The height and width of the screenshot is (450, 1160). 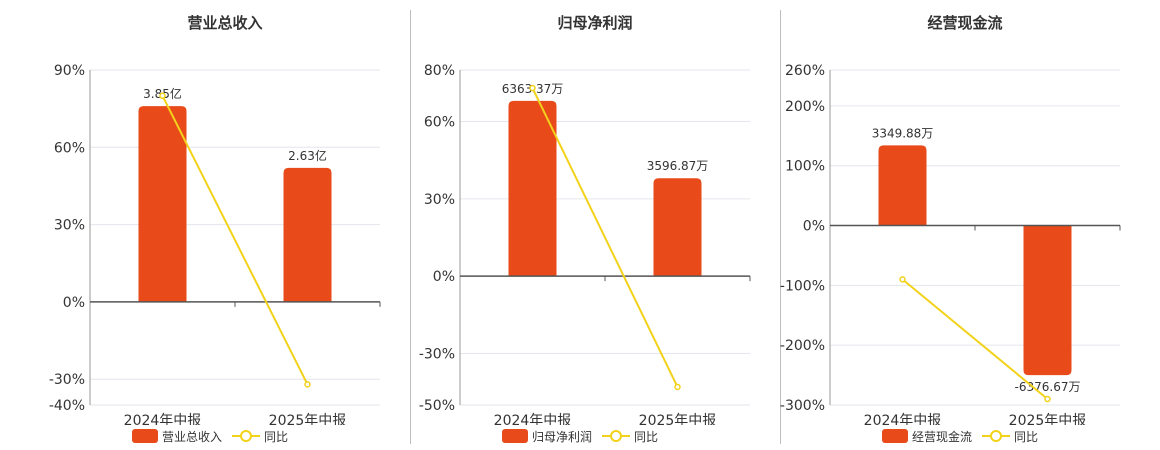 What do you see at coordinates (805, 167) in the screenshot?
I see `y-tick-label: 100%` at bounding box center [805, 167].